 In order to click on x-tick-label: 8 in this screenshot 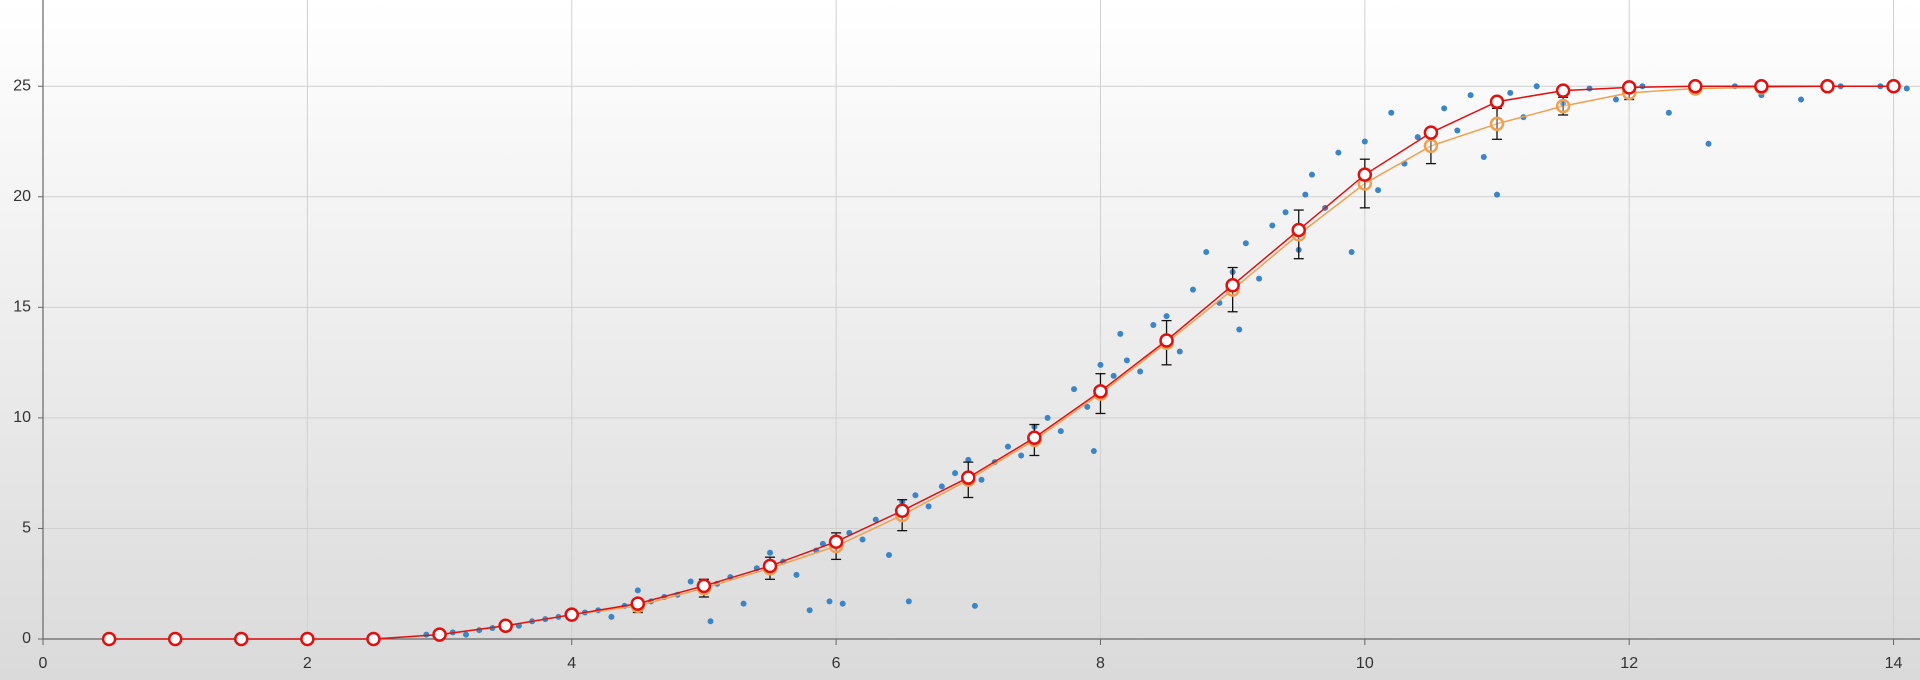, I will do `click(1100, 663)`.